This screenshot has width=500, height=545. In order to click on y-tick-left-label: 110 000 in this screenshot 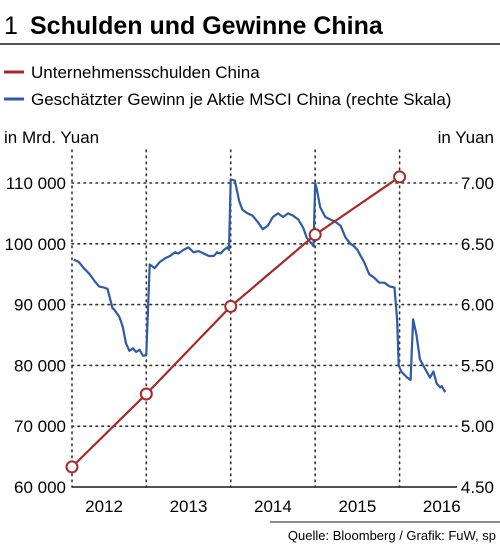, I will do `click(36, 183)`.